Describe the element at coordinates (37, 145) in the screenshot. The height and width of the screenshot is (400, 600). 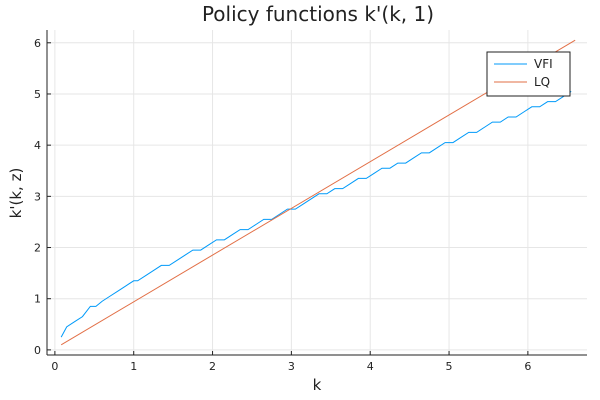
I see `y-tick-label: 4` at that location.